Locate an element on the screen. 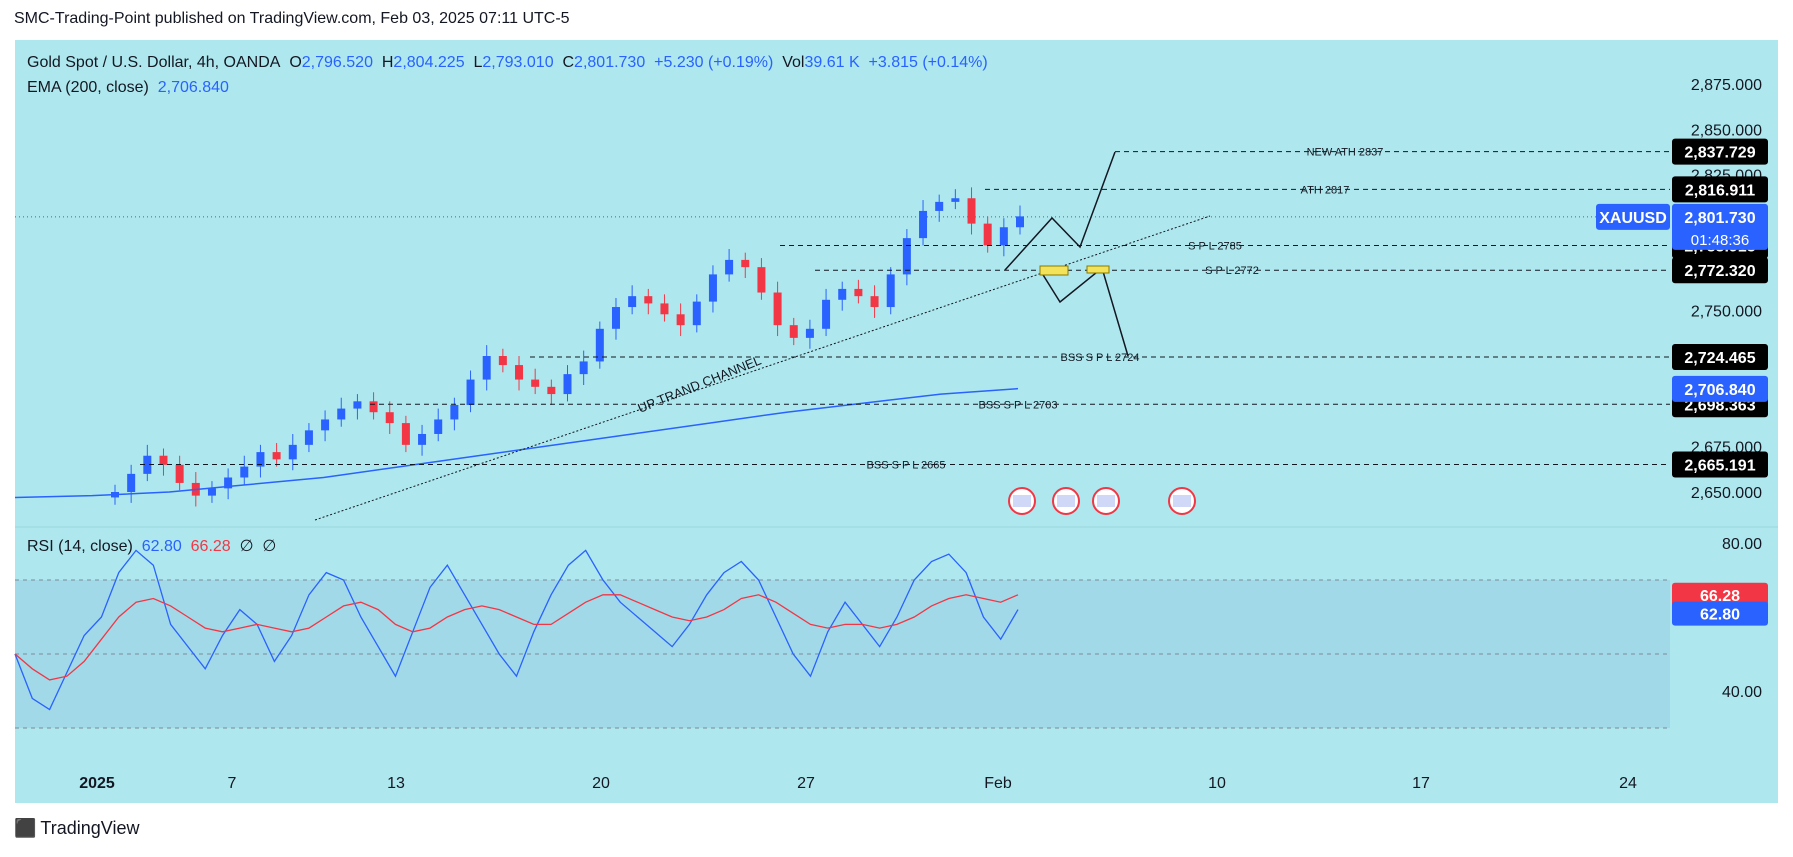 The width and height of the screenshot is (1793, 857). low-value: 2,793.010 is located at coordinates (518, 62).